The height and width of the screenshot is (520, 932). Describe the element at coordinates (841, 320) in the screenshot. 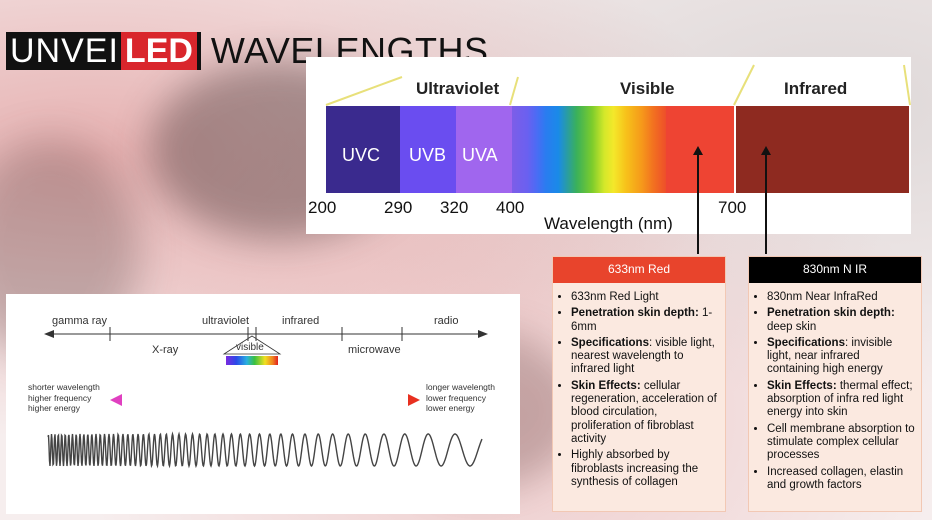

I see `card-nir-item: Penetration skin depth: deep skin` at that location.